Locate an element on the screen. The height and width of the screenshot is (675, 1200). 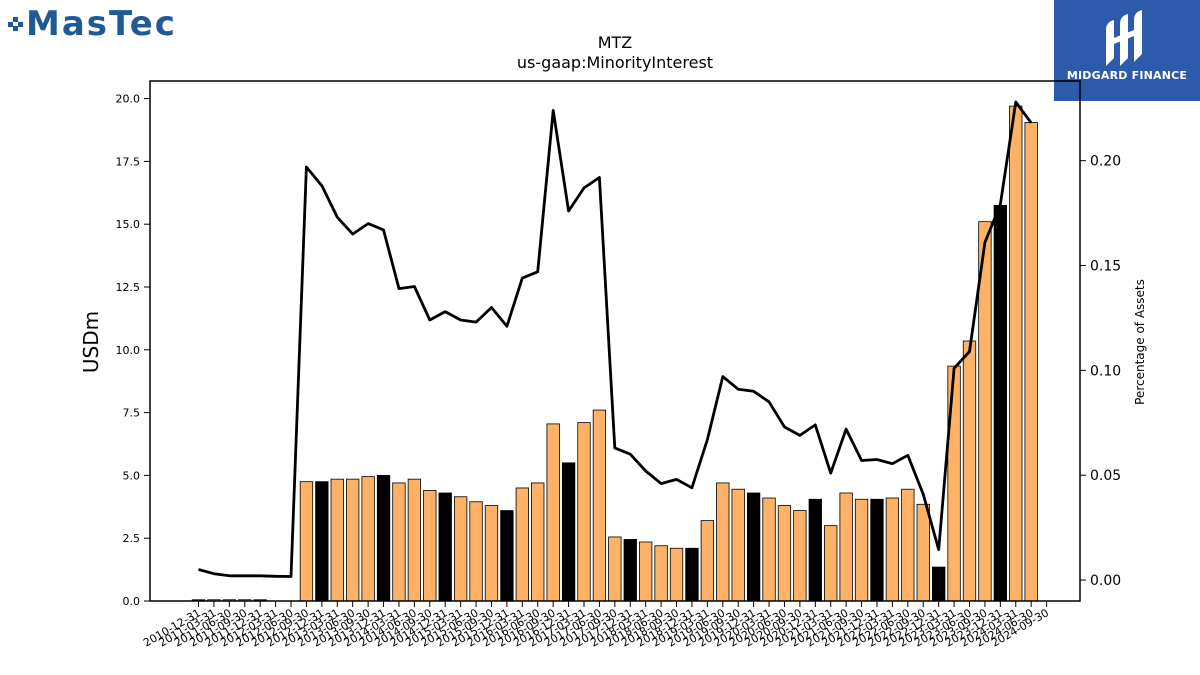
y2-axis-ticks: 0.00 0.05 0.10 0.15 0.20 is located at coordinates (1100, 371).